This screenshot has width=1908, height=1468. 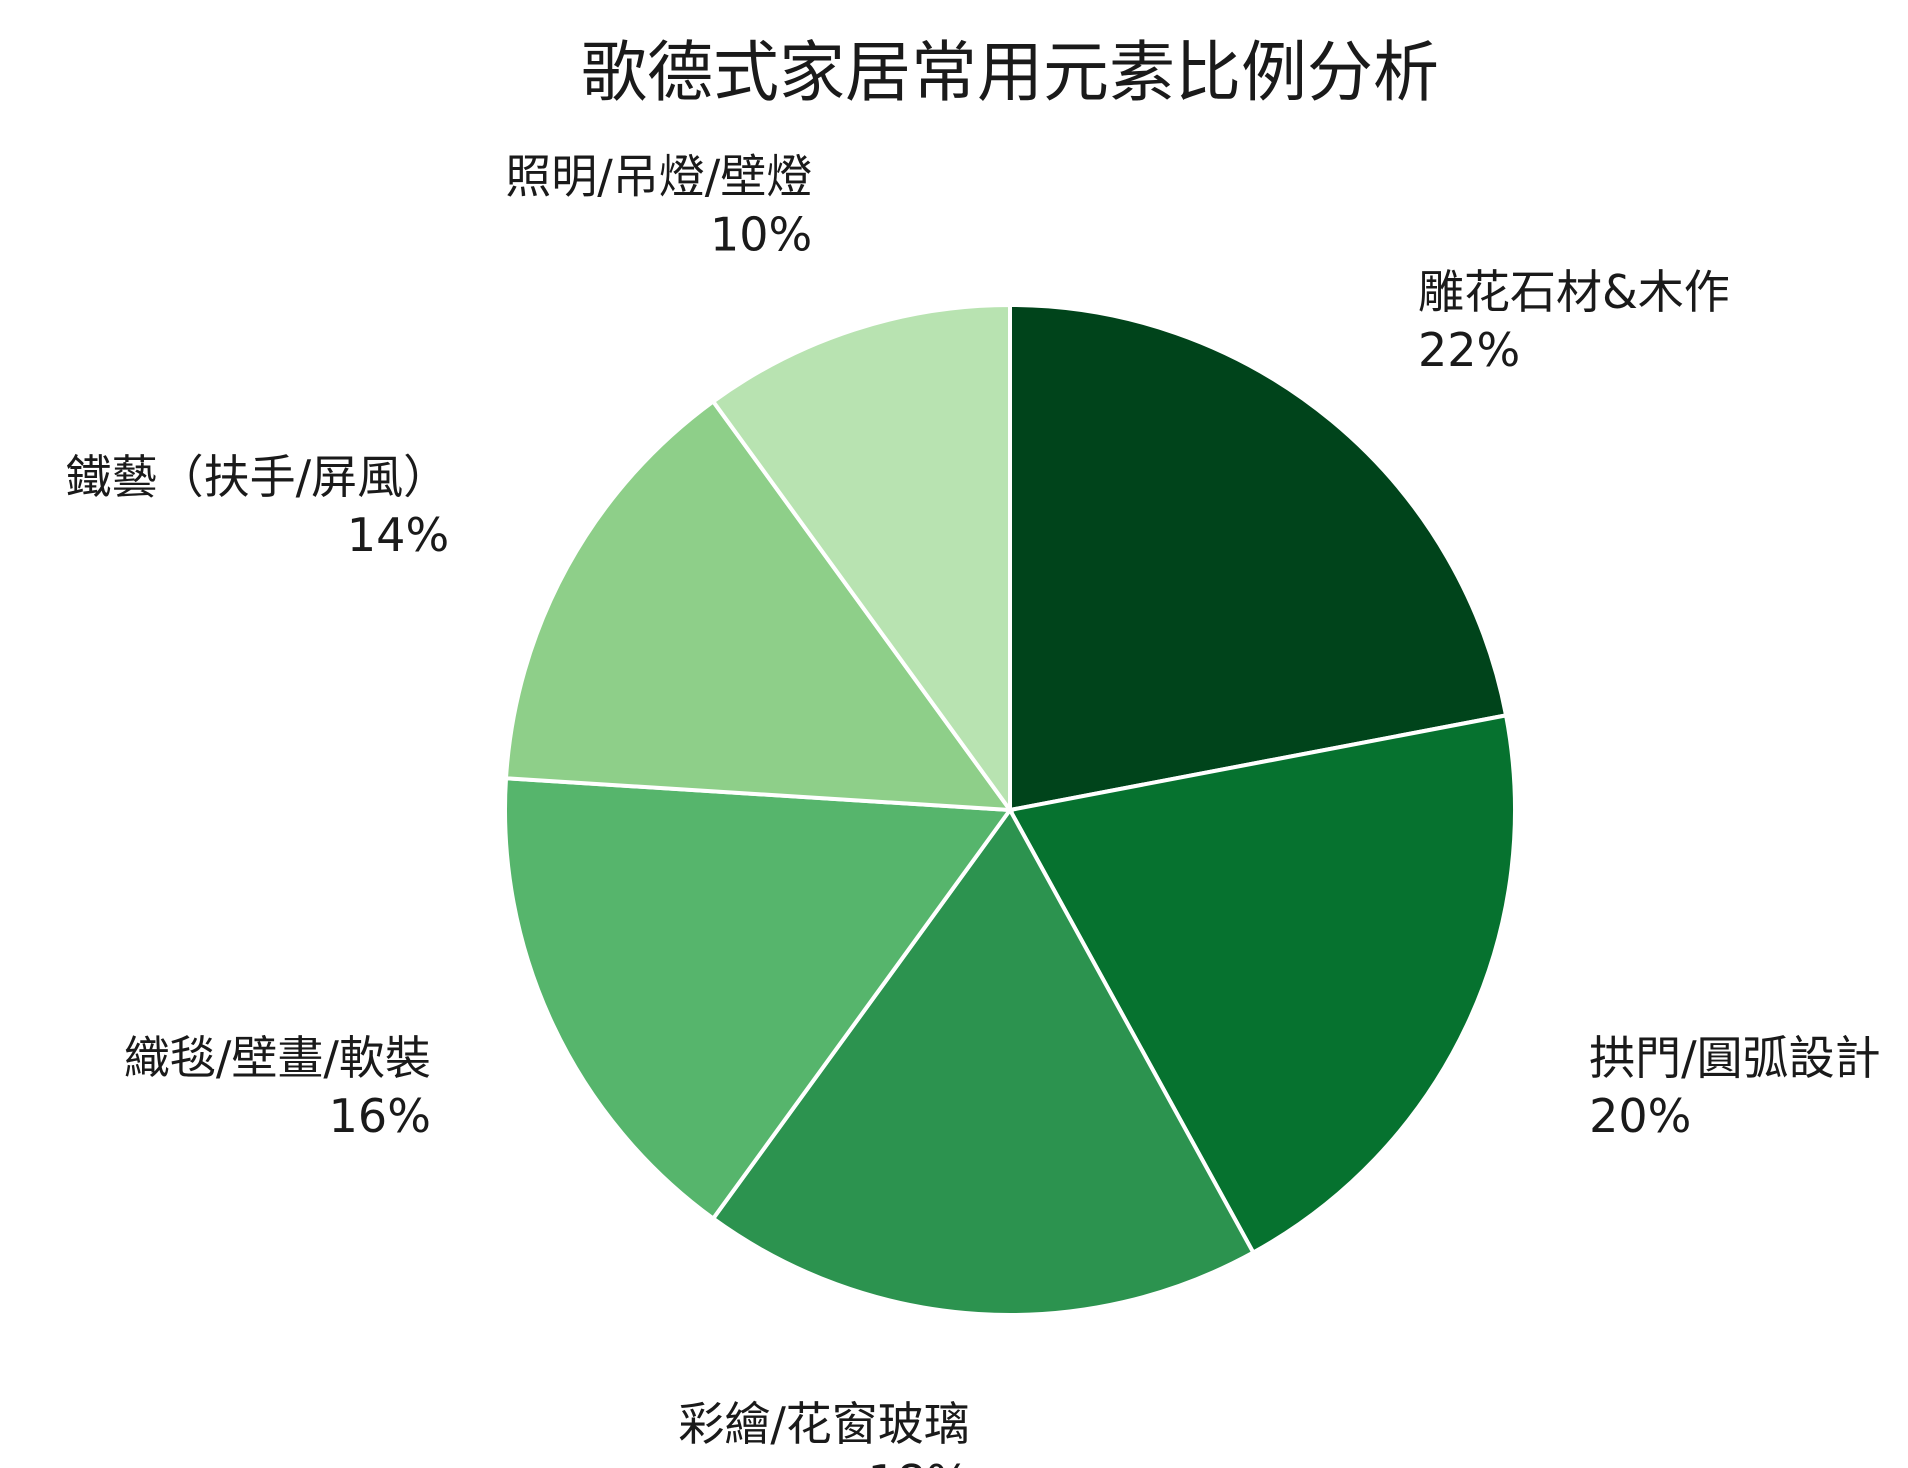 What do you see at coordinates (824, 1424) in the screenshot?
I see `slice-label-3: 彩繪/花窗玻璃` at bounding box center [824, 1424].